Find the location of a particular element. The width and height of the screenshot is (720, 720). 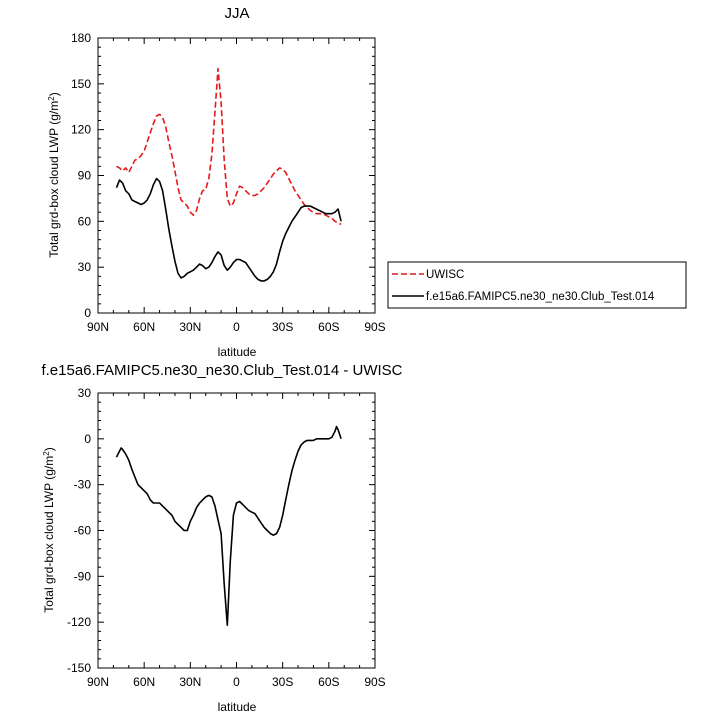

bottom-y-tick-label: -90 is located at coordinates (83, 576).